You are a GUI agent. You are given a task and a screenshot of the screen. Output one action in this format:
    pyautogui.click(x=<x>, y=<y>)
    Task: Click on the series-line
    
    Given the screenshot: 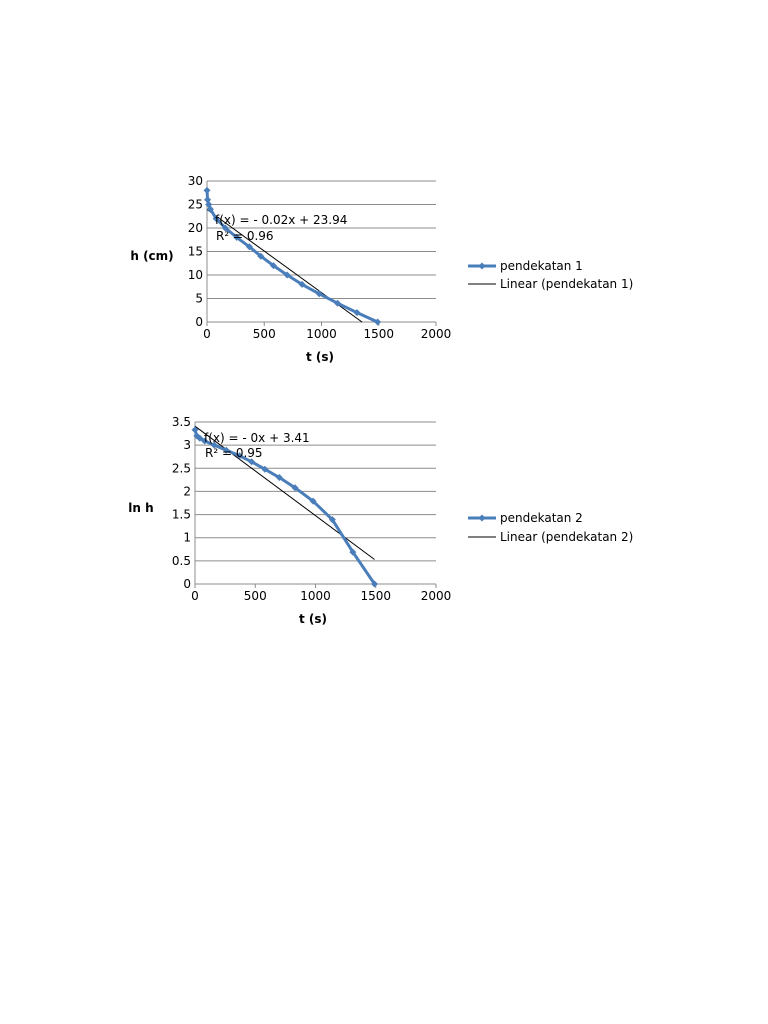 What is the action you would take?
    pyautogui.click(x=292, y=257)
    